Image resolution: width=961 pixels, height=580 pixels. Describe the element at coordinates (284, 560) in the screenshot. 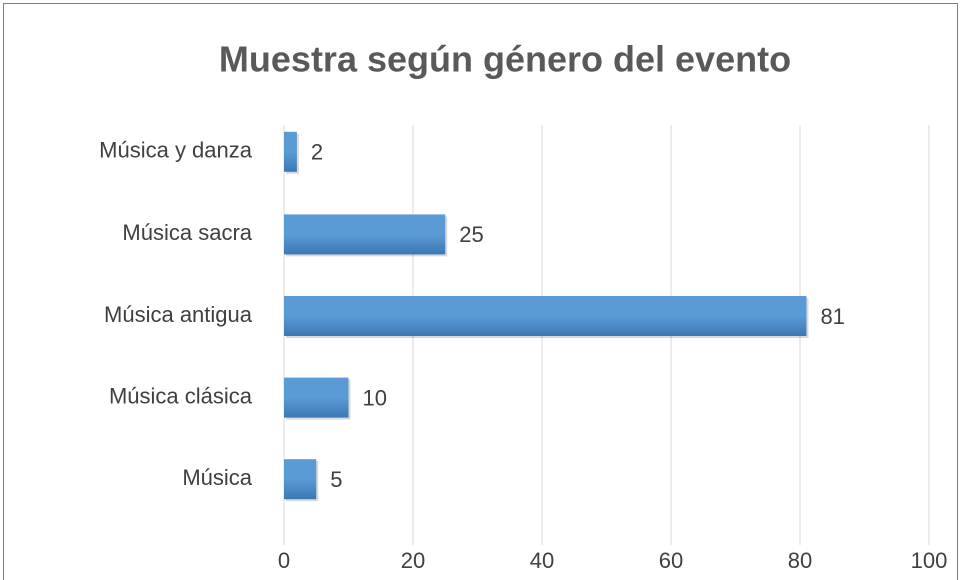

I see `x-tick-label: 0` at that location.